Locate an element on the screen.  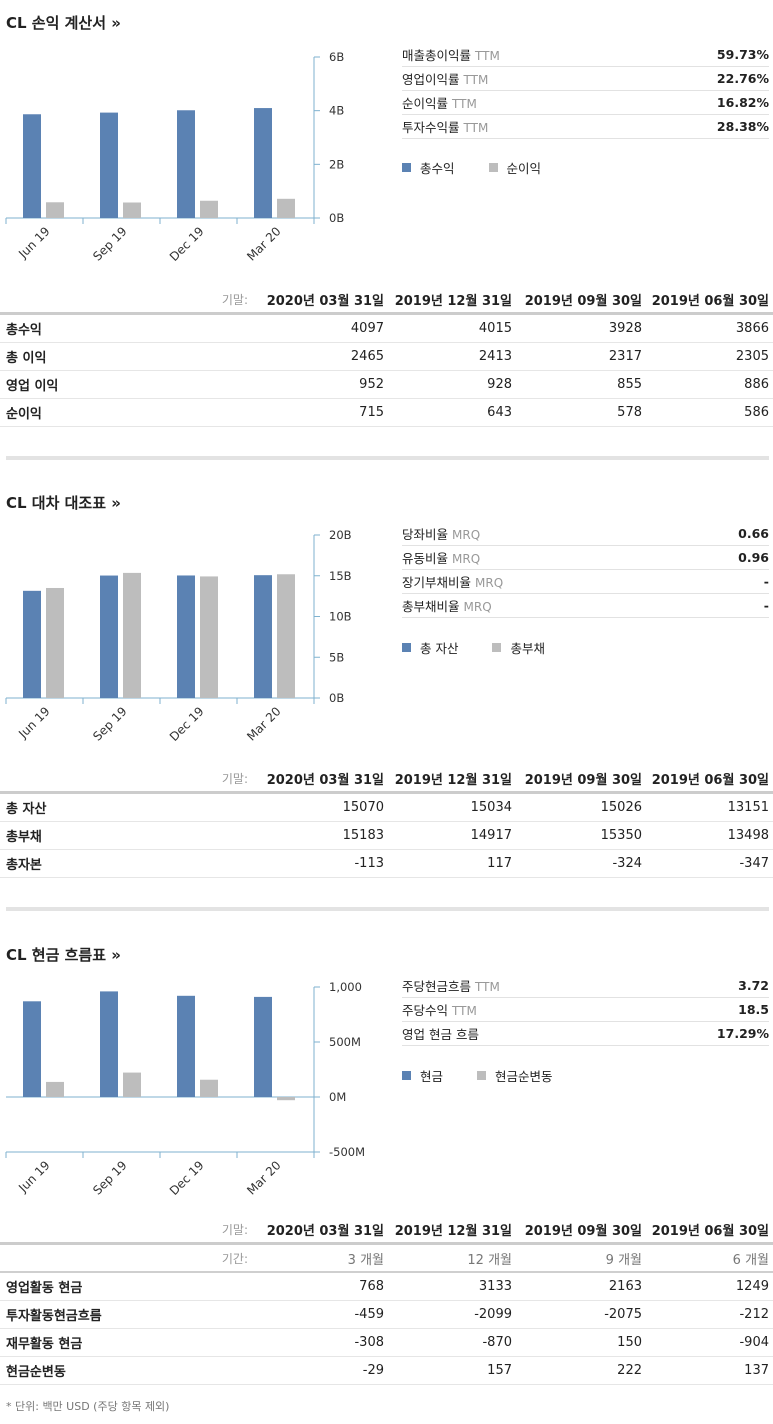
row-name: 총수익 is located at coordinates (129, 328).